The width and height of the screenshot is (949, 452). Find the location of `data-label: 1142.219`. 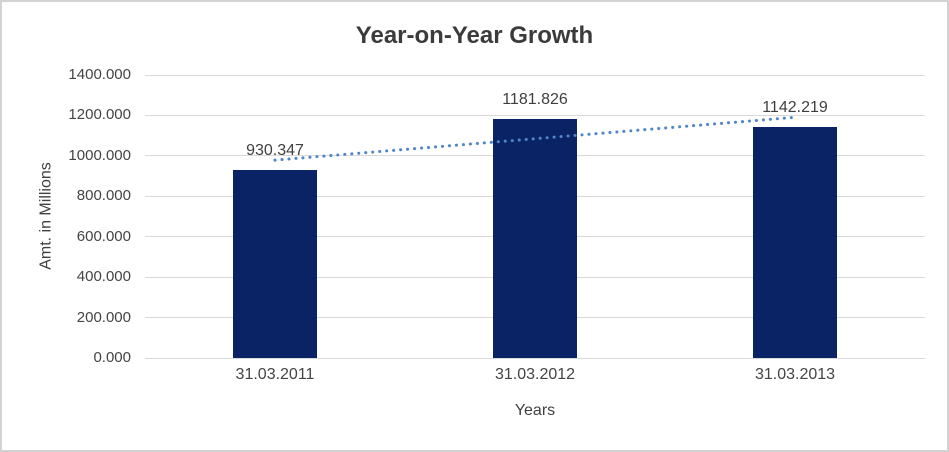

data-label: 1142.219 is located at coordinates (795, 108).